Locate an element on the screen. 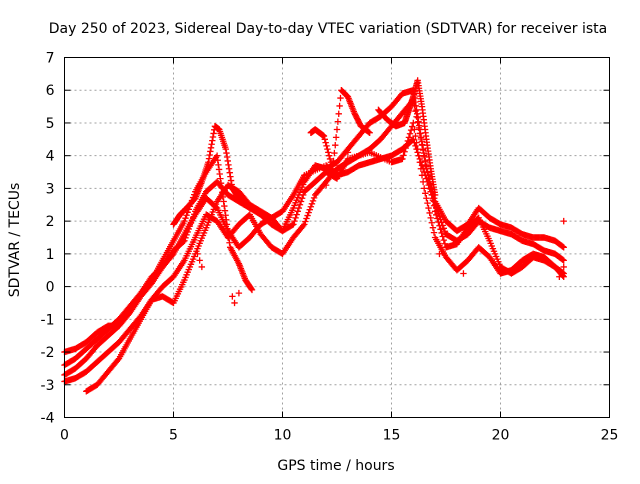 The height and width of the screenshot is (484, 640). y-tick-label: -2 is located at coordinates (48, 353).